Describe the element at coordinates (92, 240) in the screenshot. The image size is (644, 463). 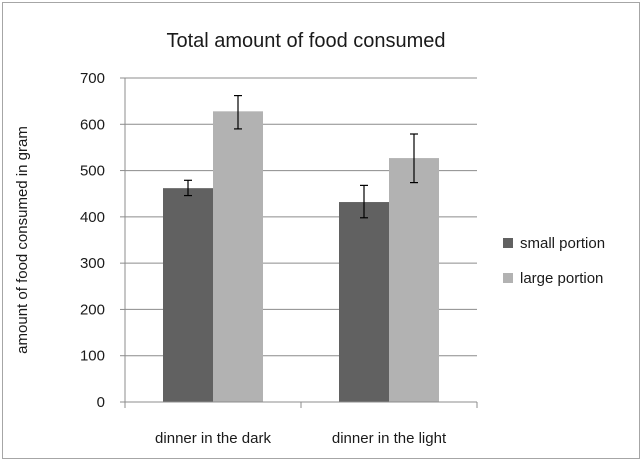
I see `y-tick-labels: 0 100 200 300 400 500 600 700` at that location.